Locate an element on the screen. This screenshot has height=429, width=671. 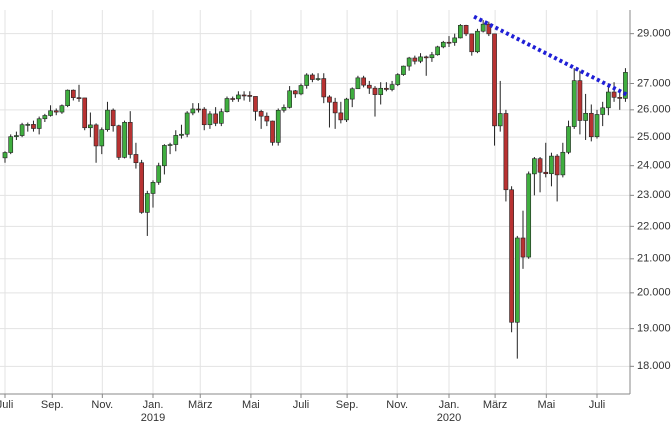
y-tick-label: 19.000 is located at coordinates (654, 329).